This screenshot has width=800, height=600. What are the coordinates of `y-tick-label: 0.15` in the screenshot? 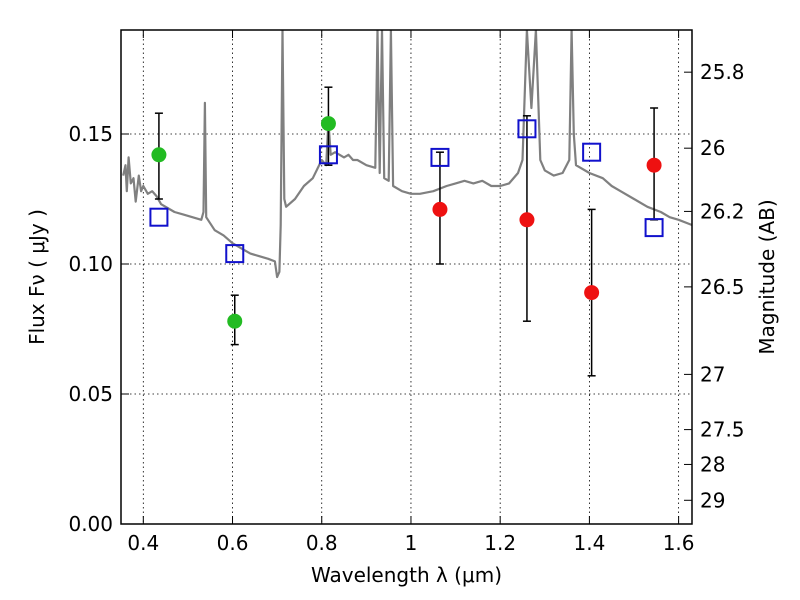 It's located at (90, 134).